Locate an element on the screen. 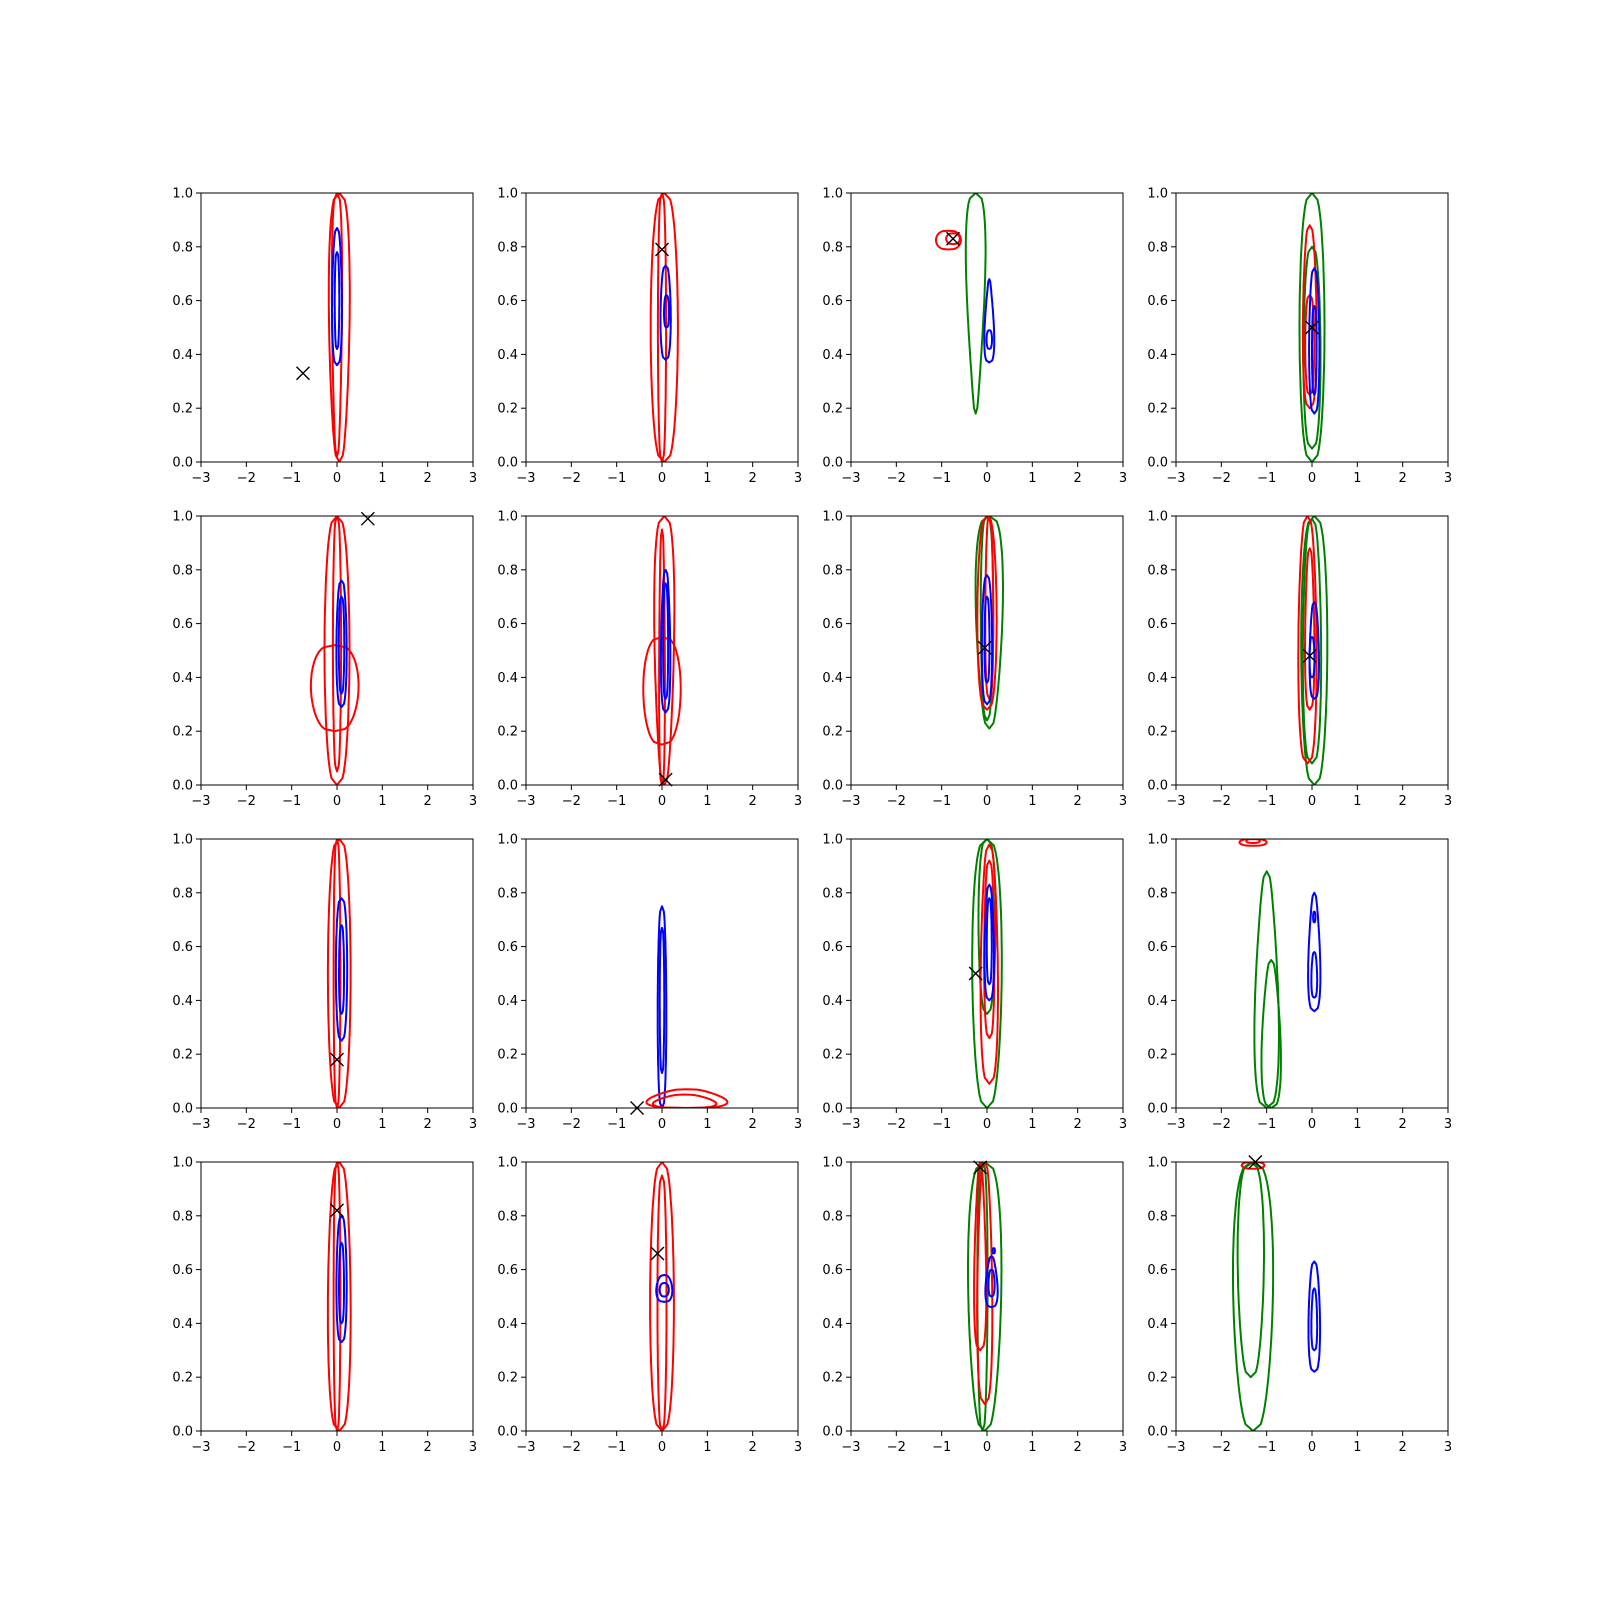  panel-1-3: −3 −2 −1 0 1 2 3 0.0 0.2 0.4 0.6 0.8 1.0 is located at coordinates (974, 337).